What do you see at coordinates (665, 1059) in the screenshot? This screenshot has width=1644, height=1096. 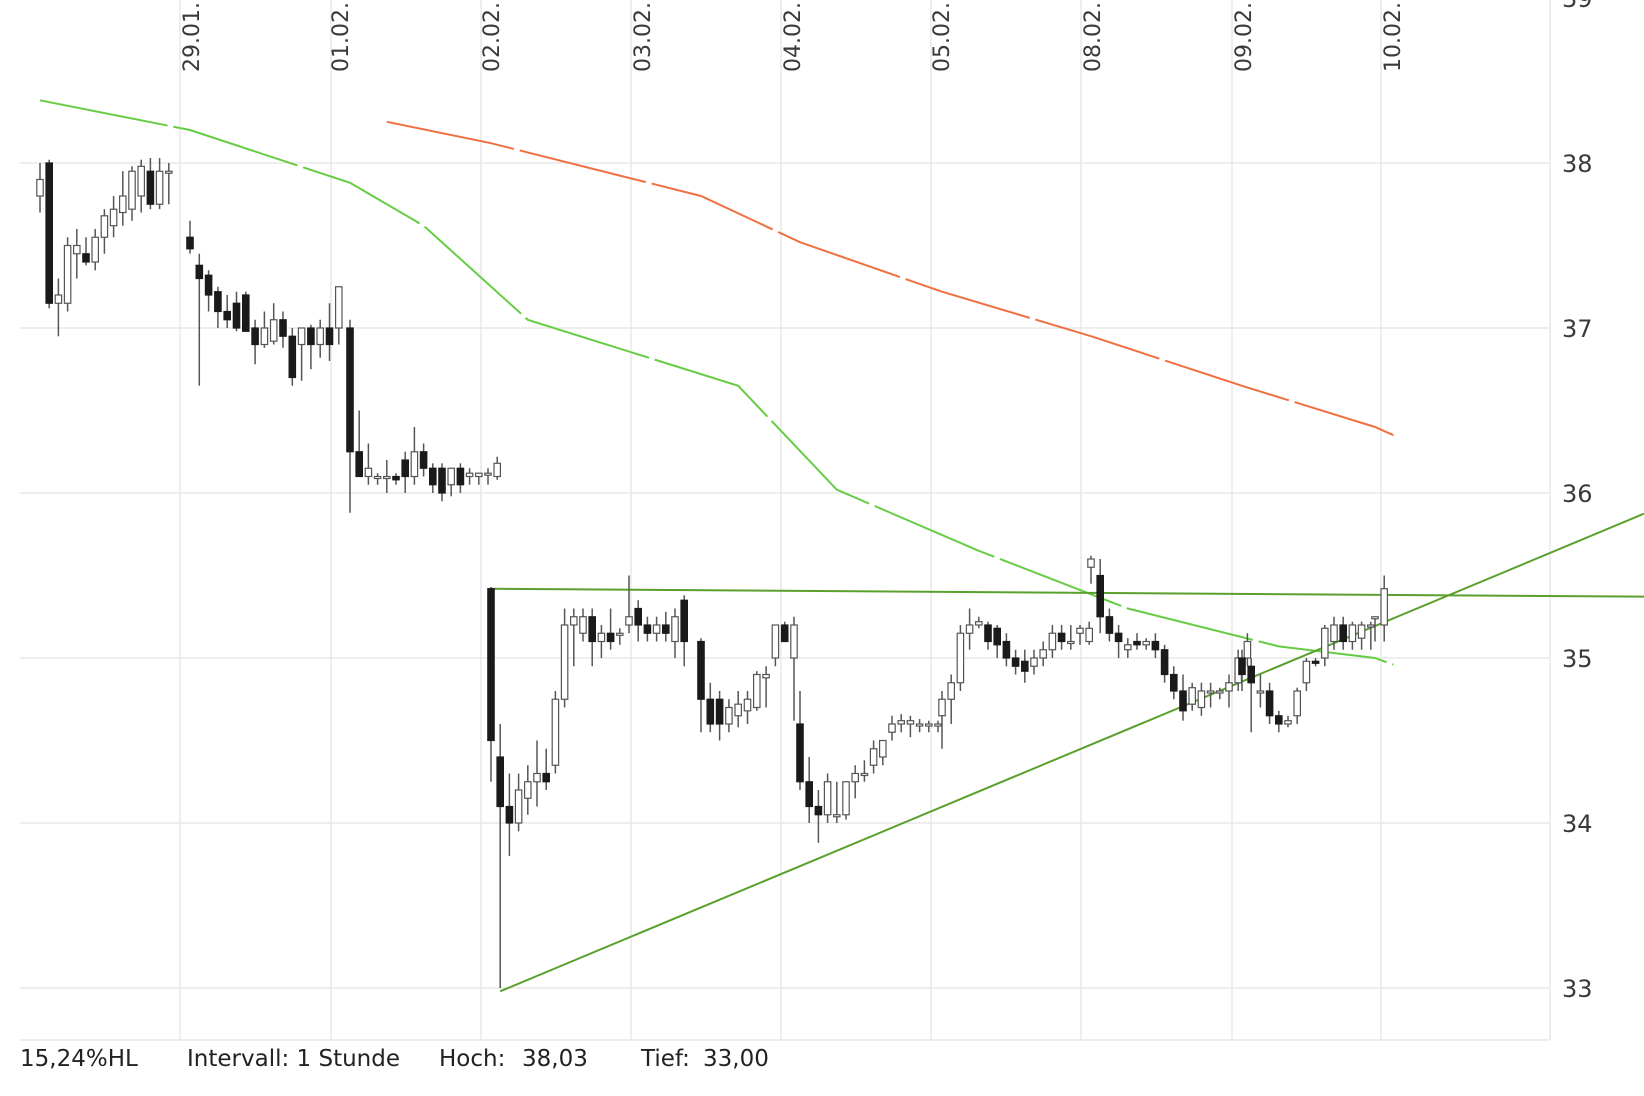 I see `low-label: Tief:` at bounding box center [665, 1059].